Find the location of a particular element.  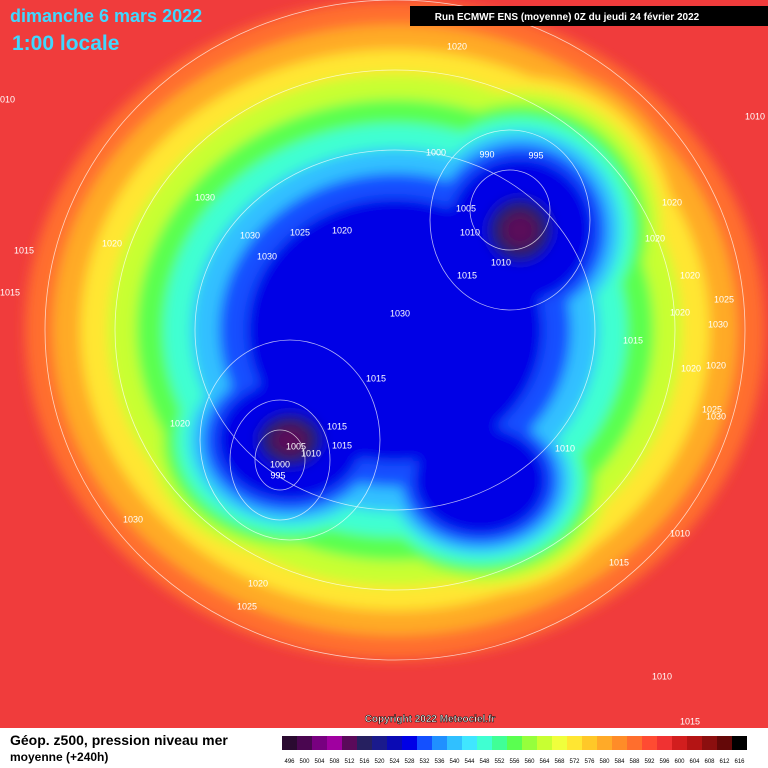

legend-title: Géop. z500, pression niveau mer is located at coordinates (119, 740).